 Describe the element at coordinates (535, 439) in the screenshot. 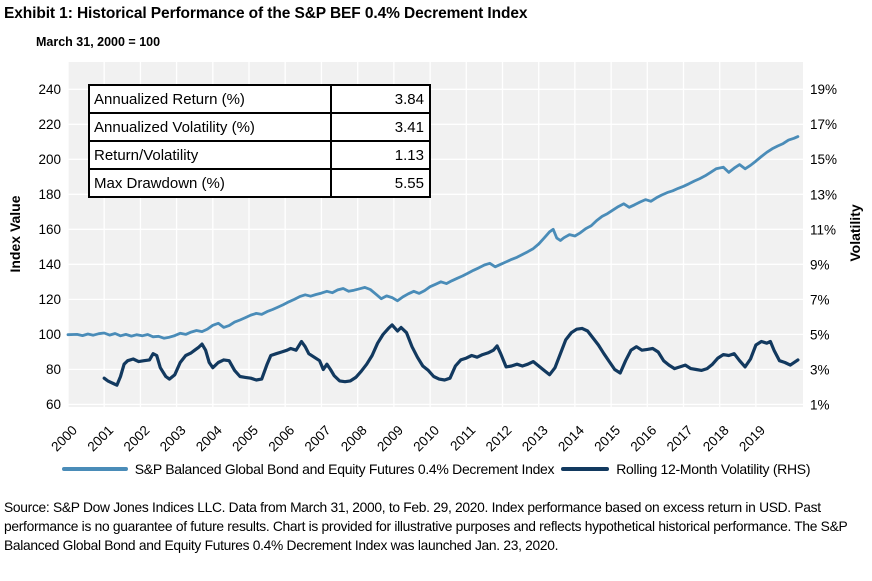

I see `x-axis-tick: 2013` at that location.